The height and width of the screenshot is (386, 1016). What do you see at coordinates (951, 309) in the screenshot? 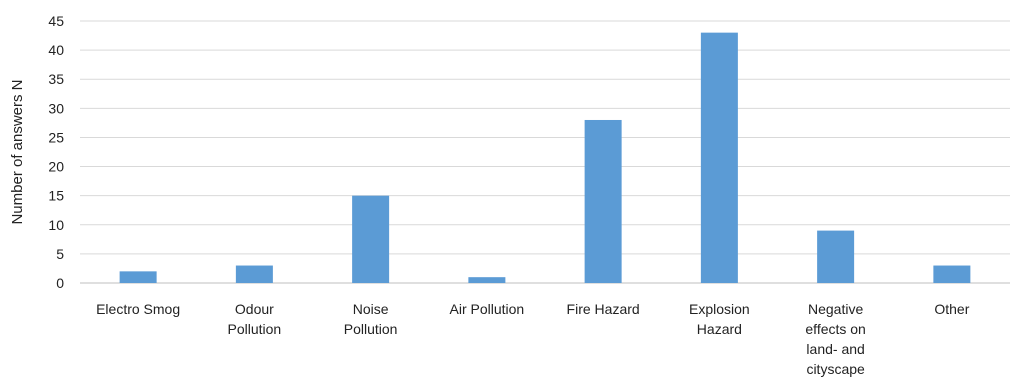
I see `x-tick-label: Other` at bounding box center [951, 309].